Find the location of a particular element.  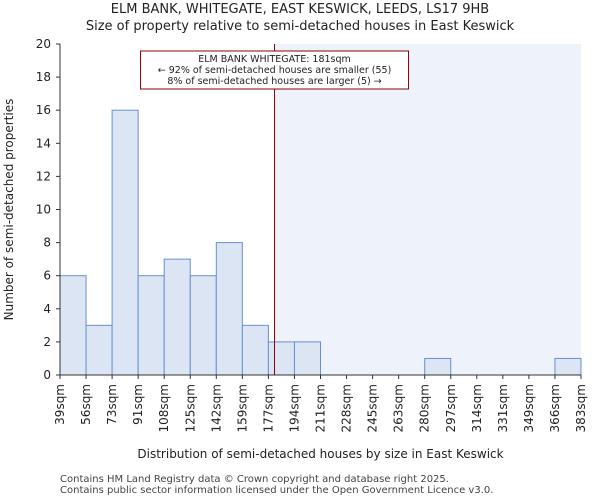

x-tick-label: 91sqm is located at coordinates (138, 404).